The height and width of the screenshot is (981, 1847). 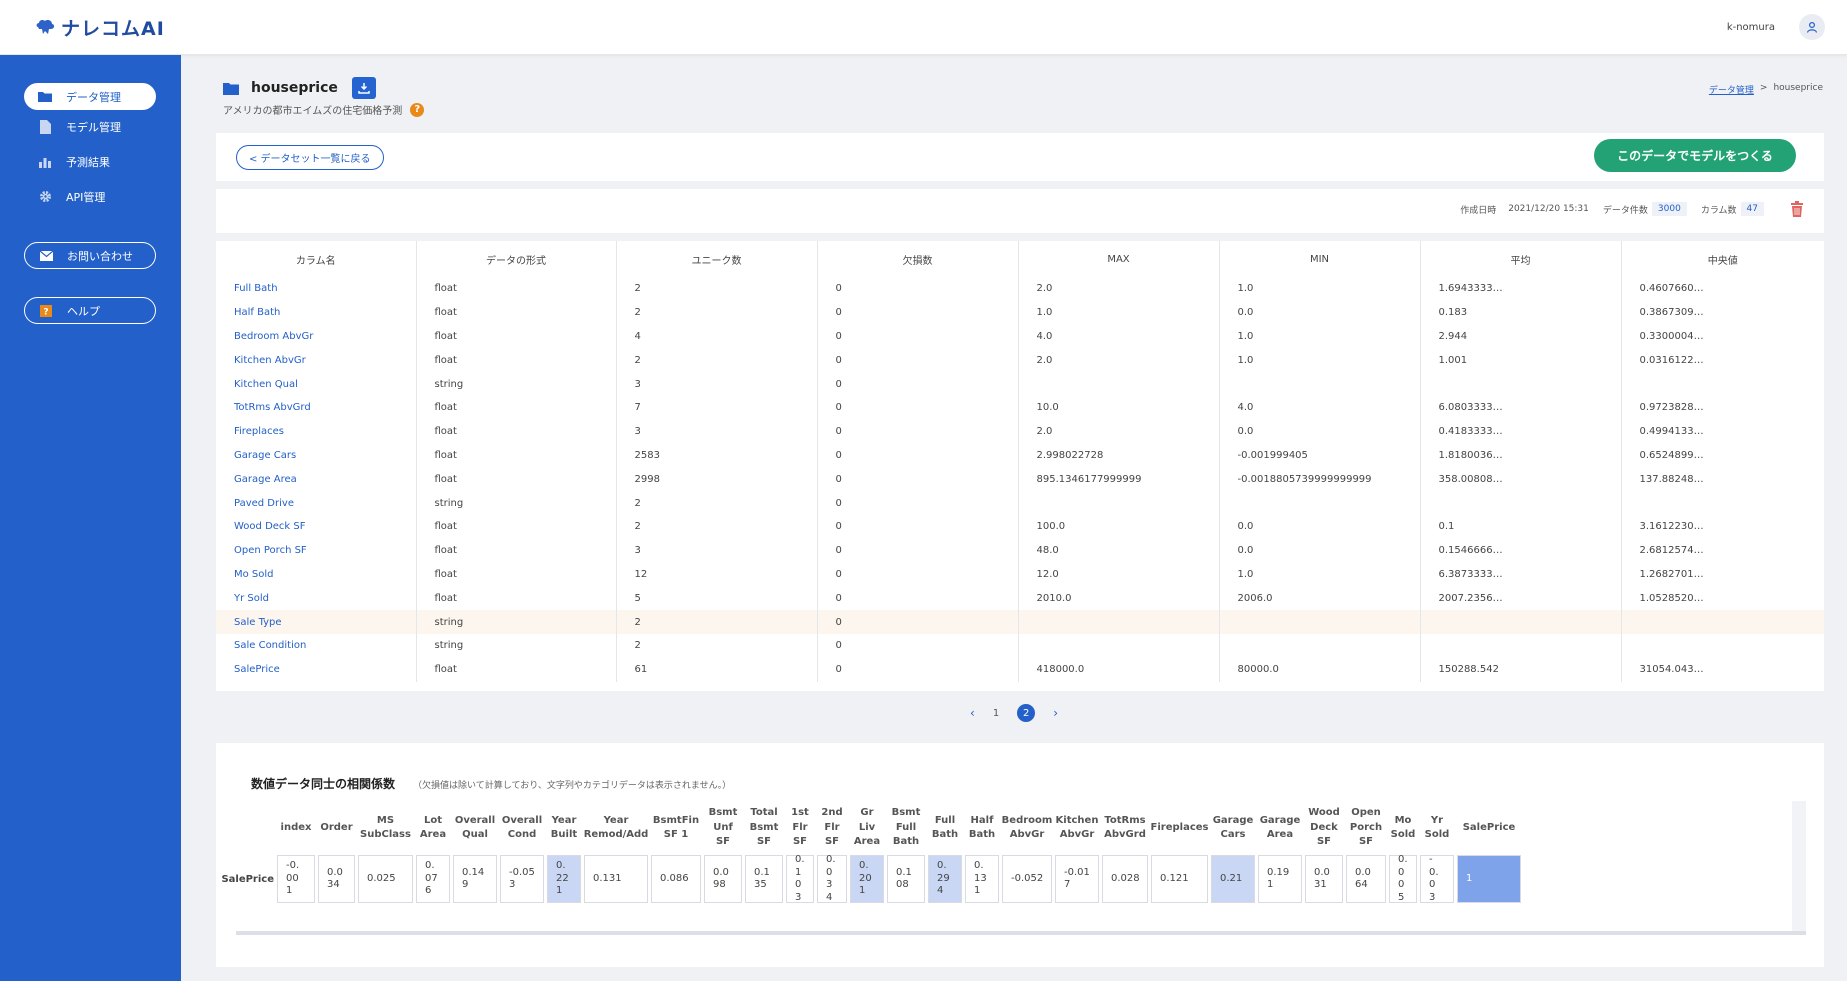 I want to click on app-logo: ナレコムAI, so click(x=100, y=27).